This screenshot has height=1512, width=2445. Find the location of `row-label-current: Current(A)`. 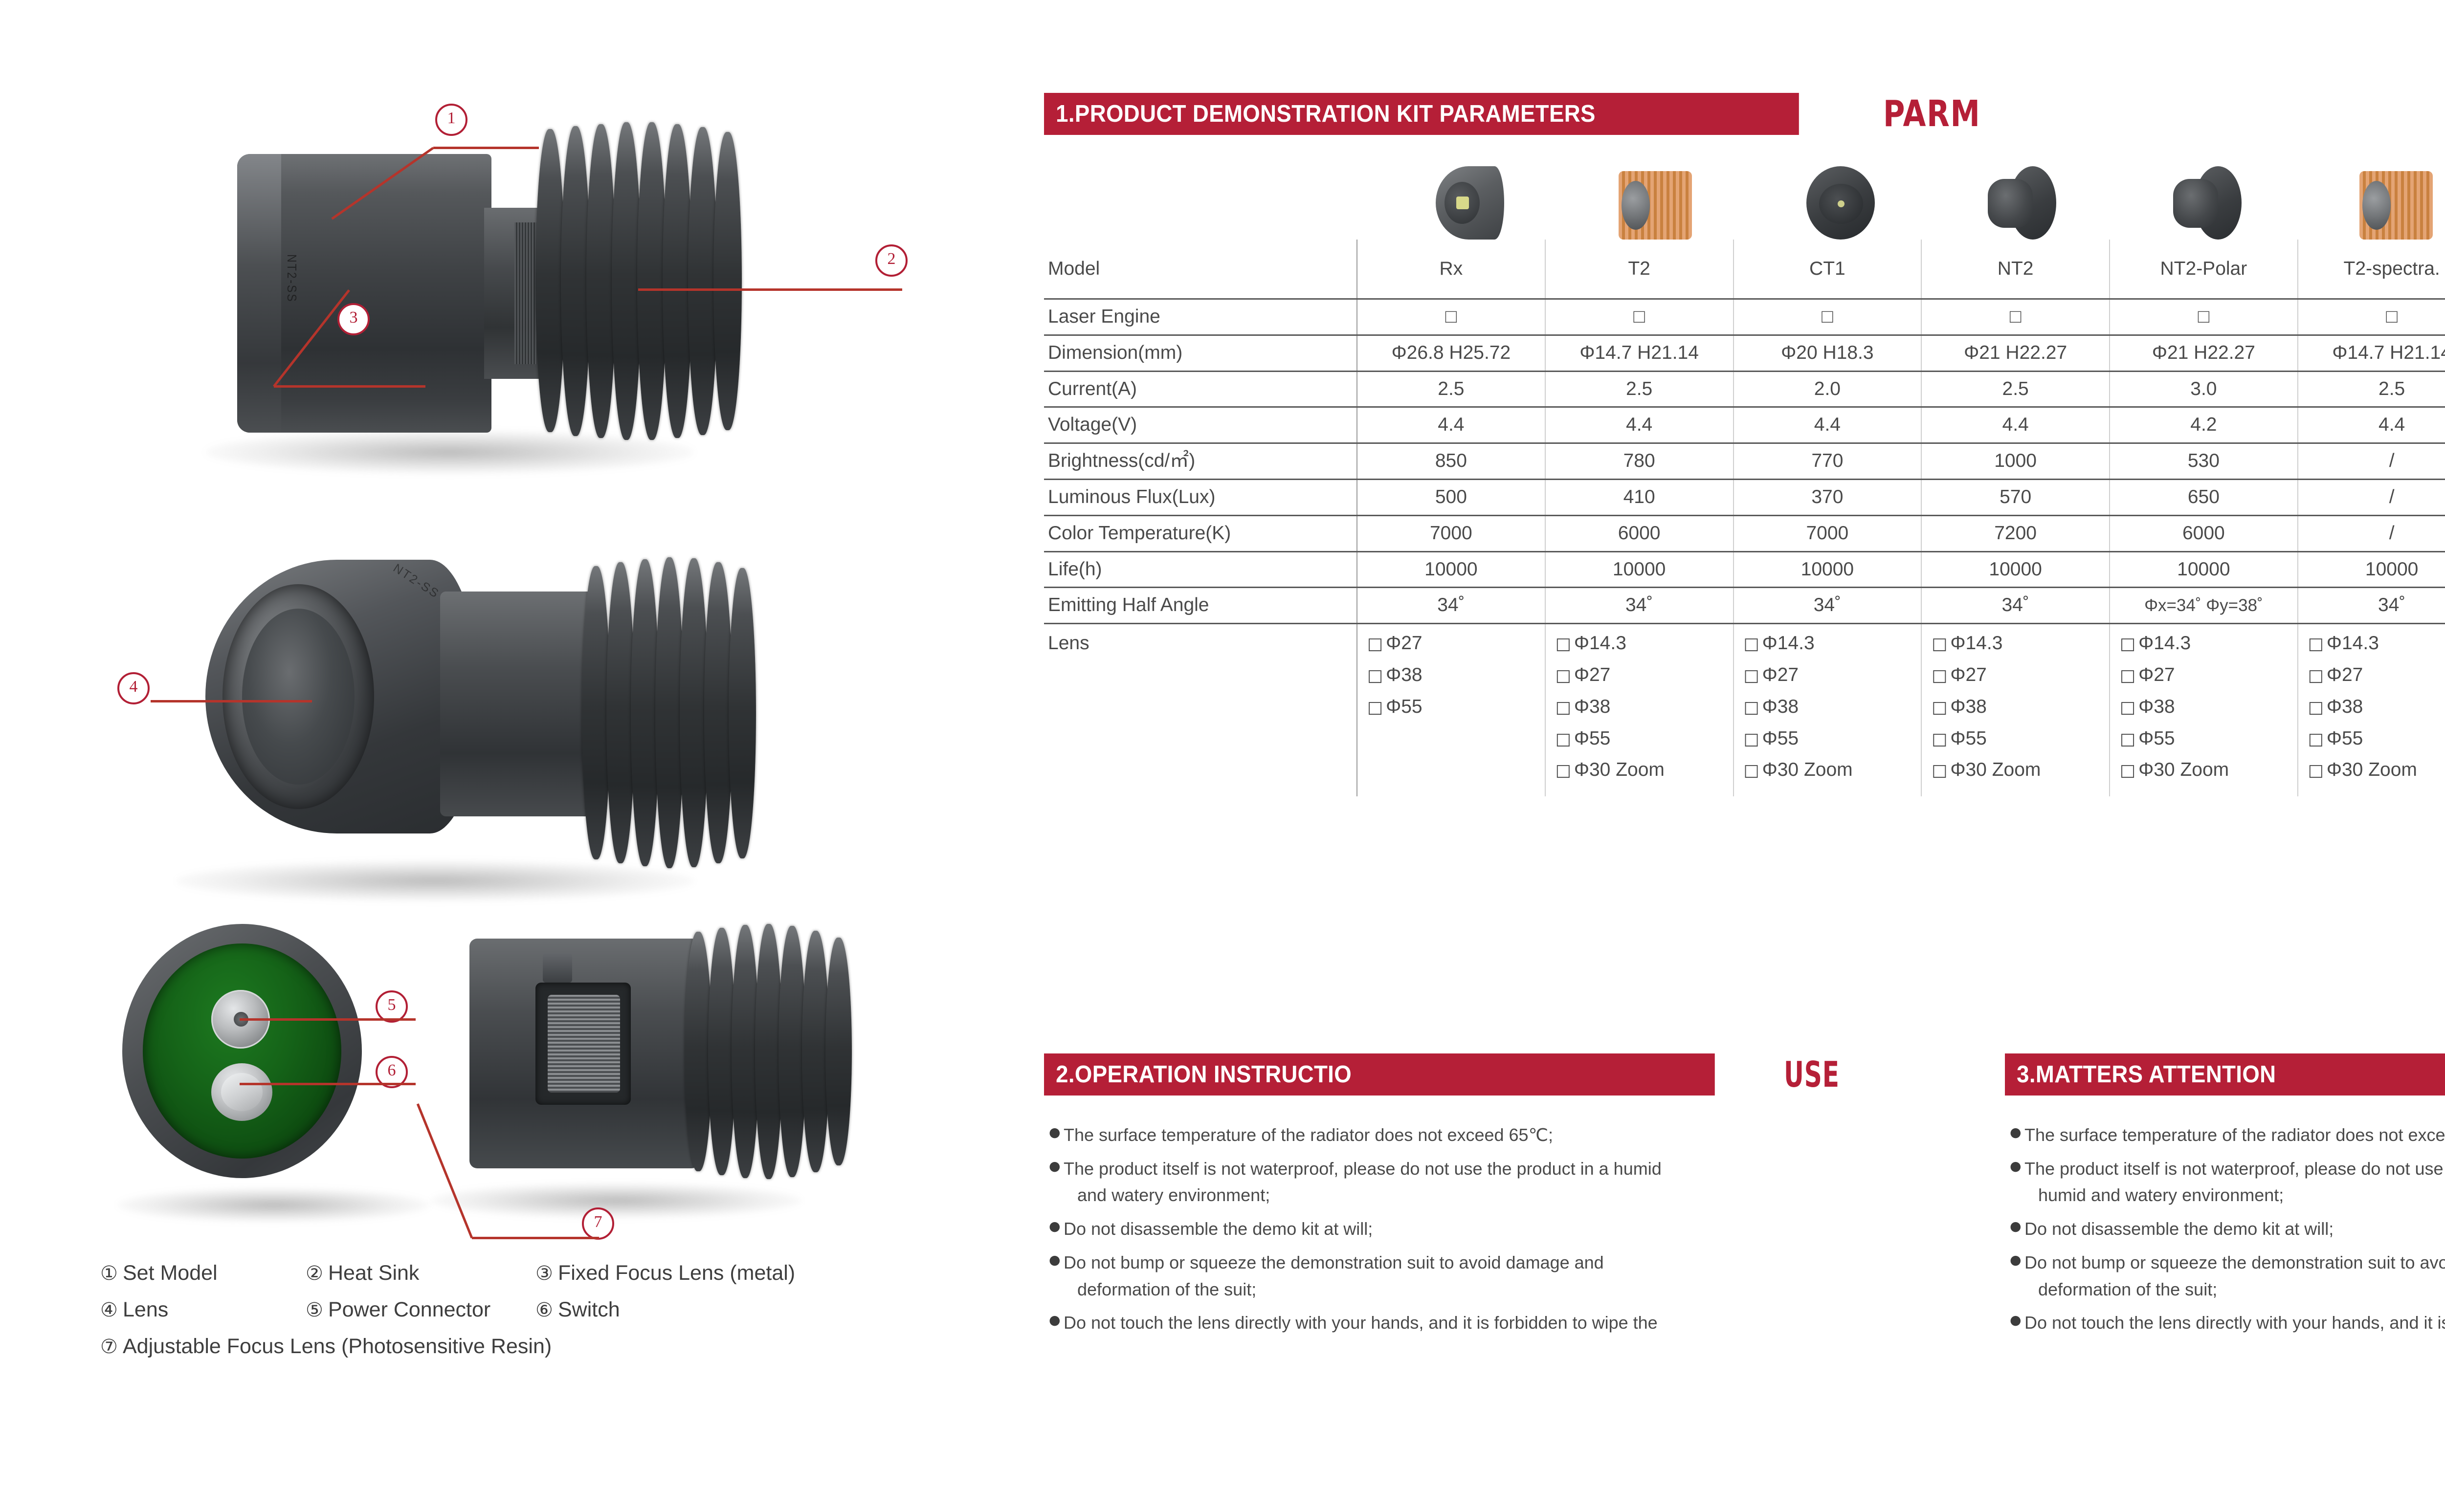

row-label-current: Current(A) is located at coordinates (1200, 389).